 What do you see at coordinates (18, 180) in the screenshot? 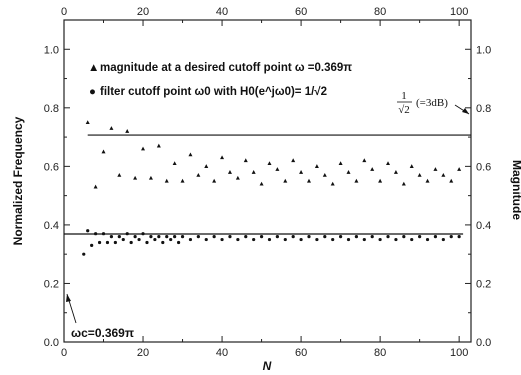
I see `y-axis-label-left: Normalized Frequency` at bounding box center [18, 180].